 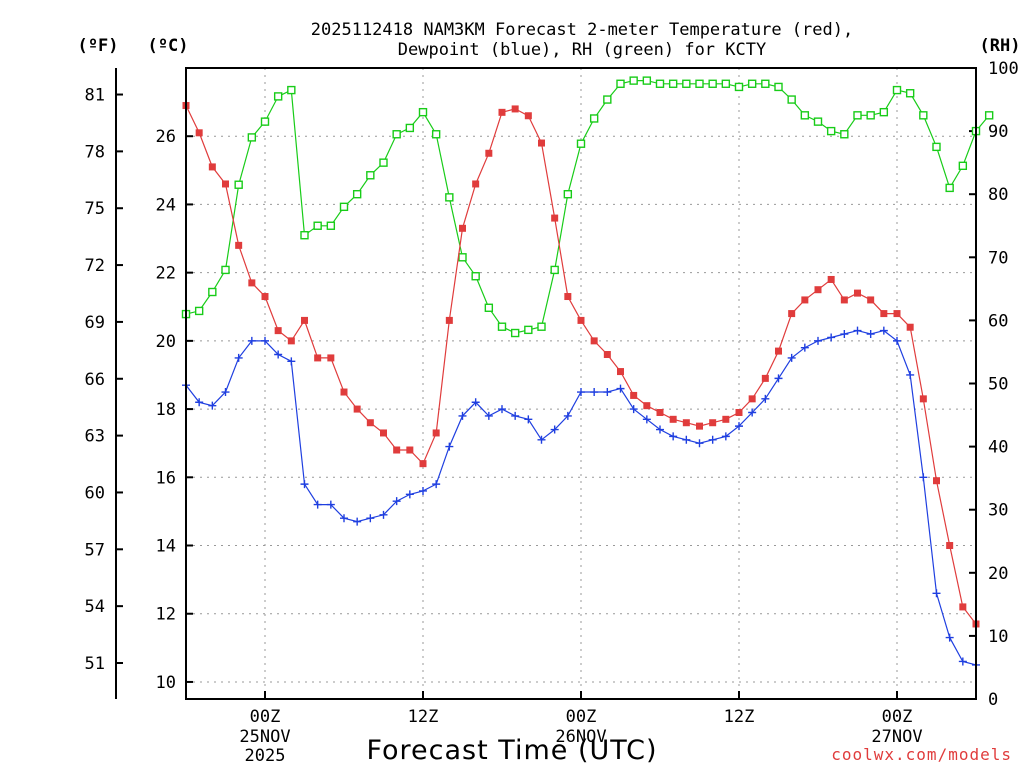 What do you see at coordinates (168, 46) in the screenshot?
I see `celsius-unit-label: (ºC)` at bounding box center [168, 46].